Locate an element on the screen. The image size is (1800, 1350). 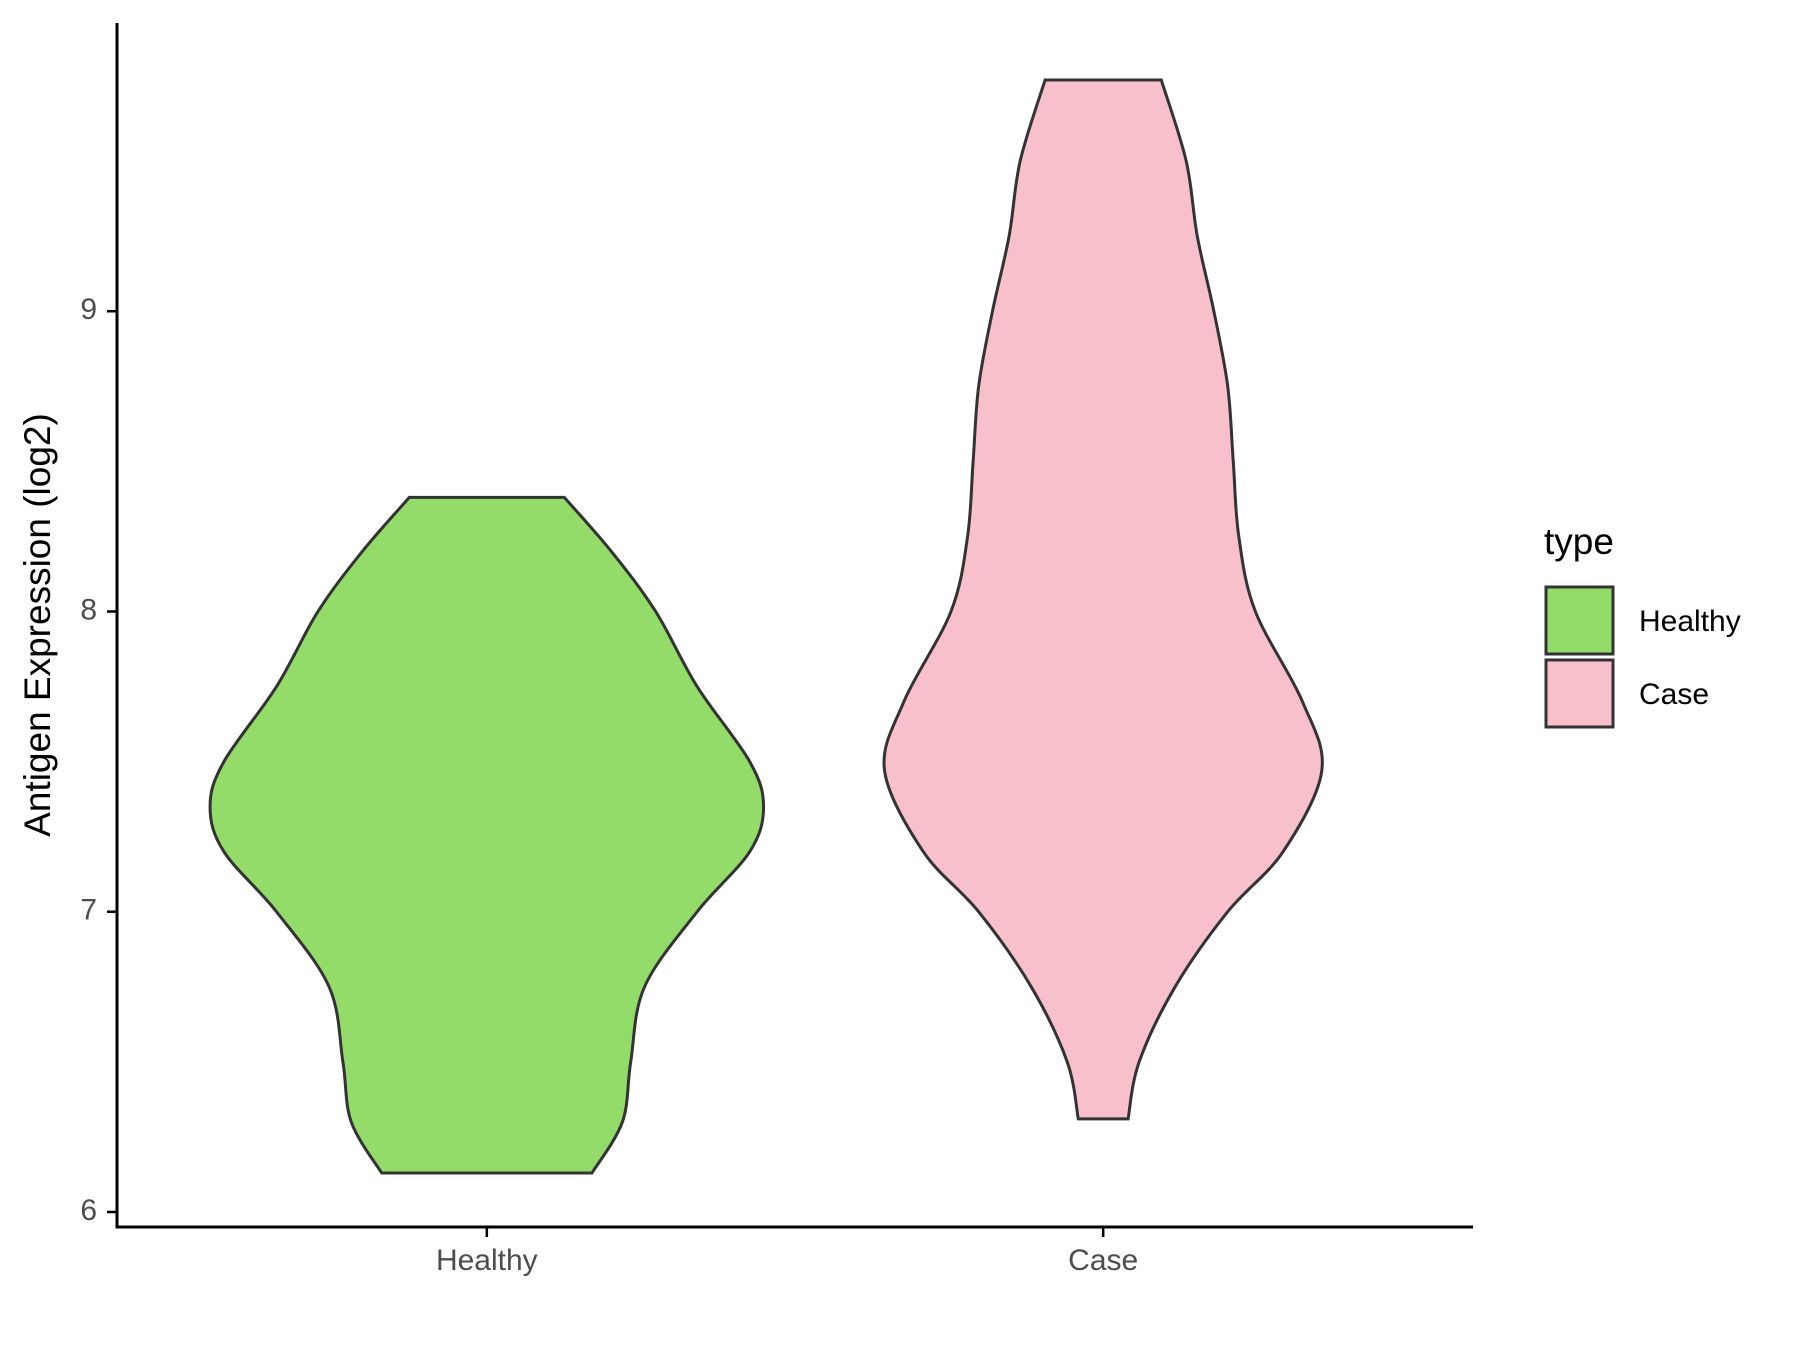
x-tick-label: Healthy is located at coordinates (487, 1260).